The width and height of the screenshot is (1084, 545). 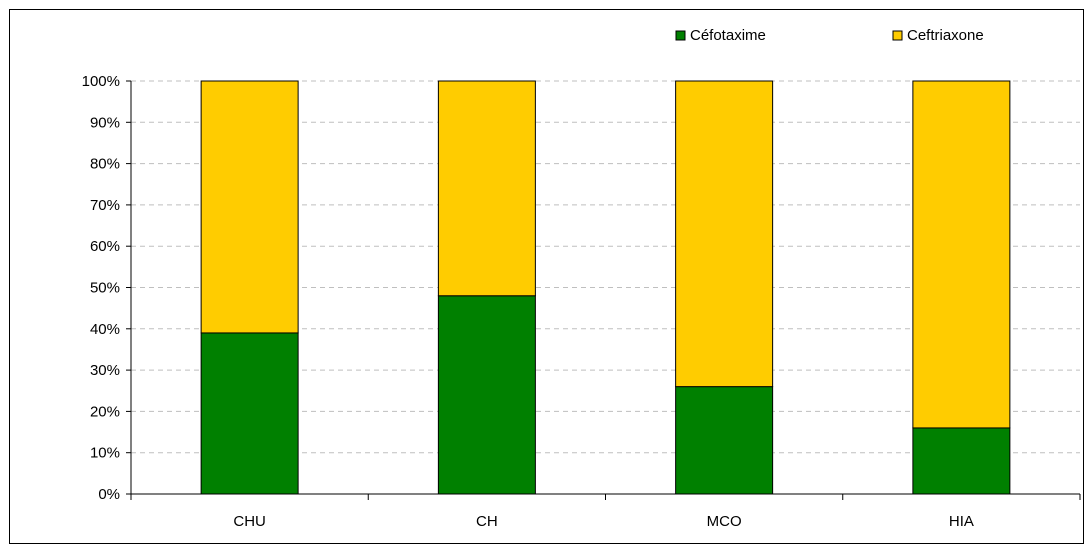 I want to click on y-tick-label: 40%, so click(x=105, y=329).